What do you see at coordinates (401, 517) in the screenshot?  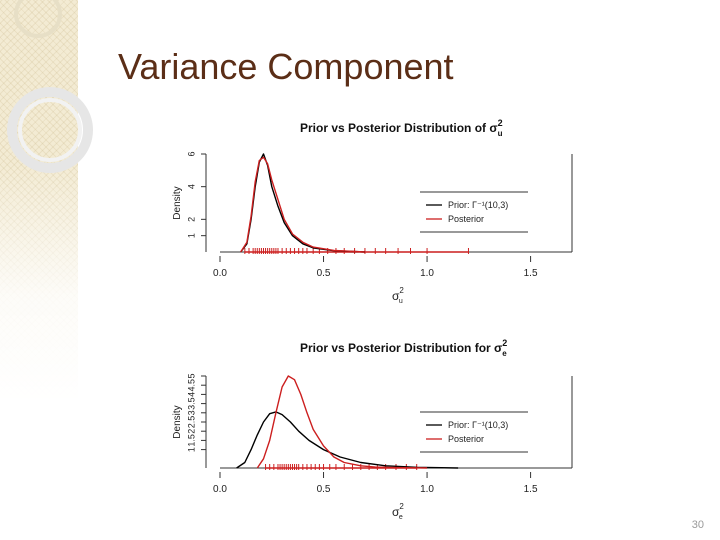 I see `x-axis-label-subscript: e` at bounding box center [401, 517].